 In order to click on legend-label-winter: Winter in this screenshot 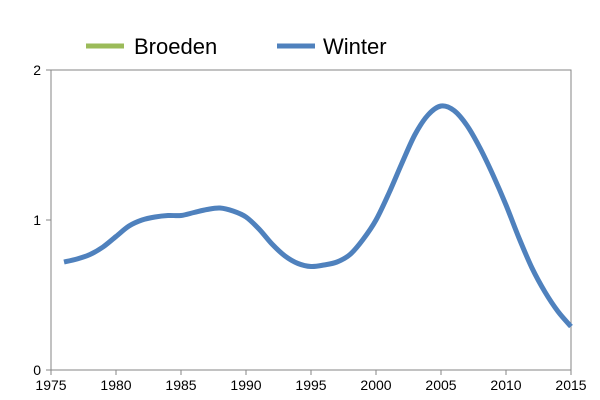, I will do `click(355, 46)`.